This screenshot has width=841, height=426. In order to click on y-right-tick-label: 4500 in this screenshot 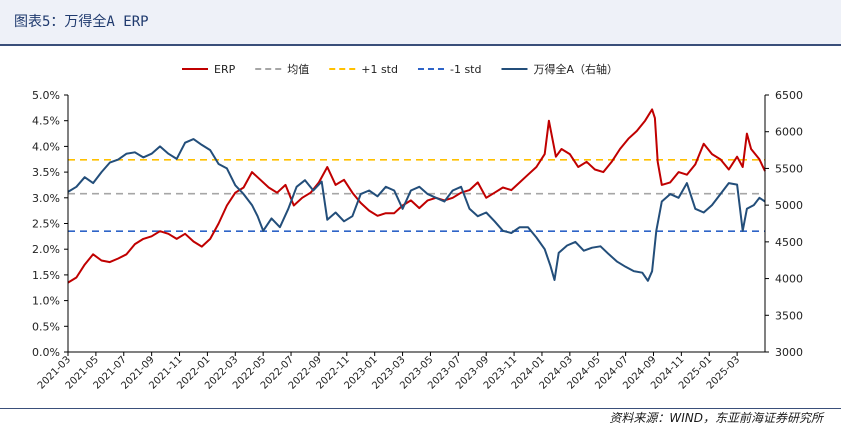, I will do `click(789, 242)`.